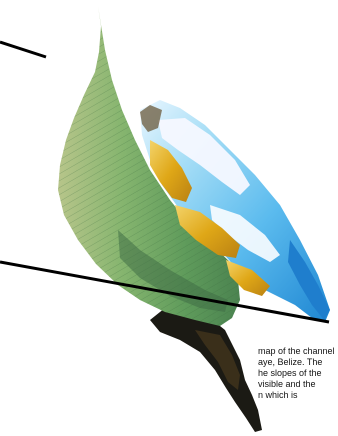 The width and height of the screenshot is (338, 436). I want to click on shadow-fringe, so click(206, 366).